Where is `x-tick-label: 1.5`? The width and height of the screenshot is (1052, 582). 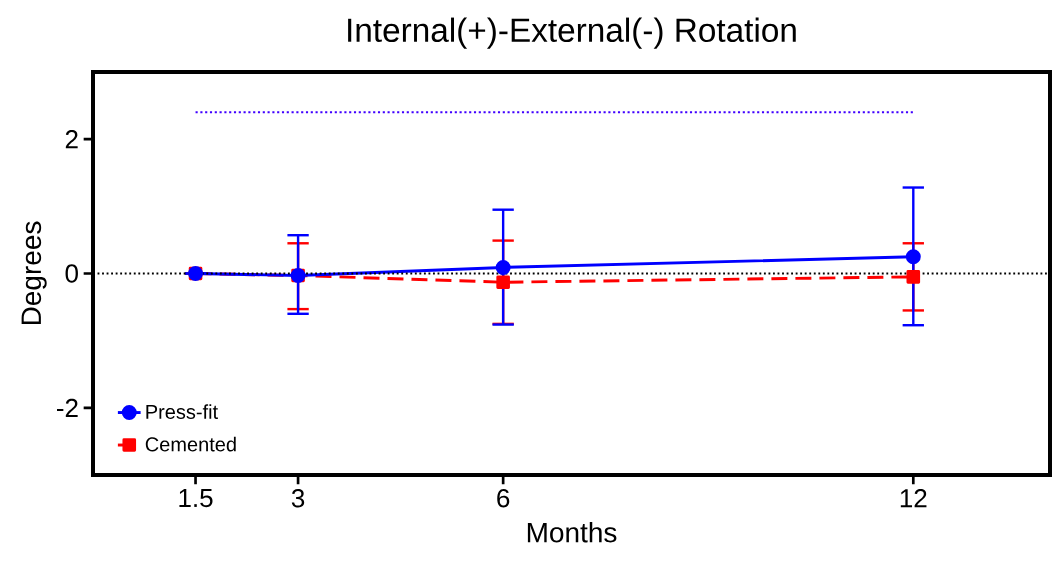
x-tick-label: 1.5 is located at coordinates (196, 498).